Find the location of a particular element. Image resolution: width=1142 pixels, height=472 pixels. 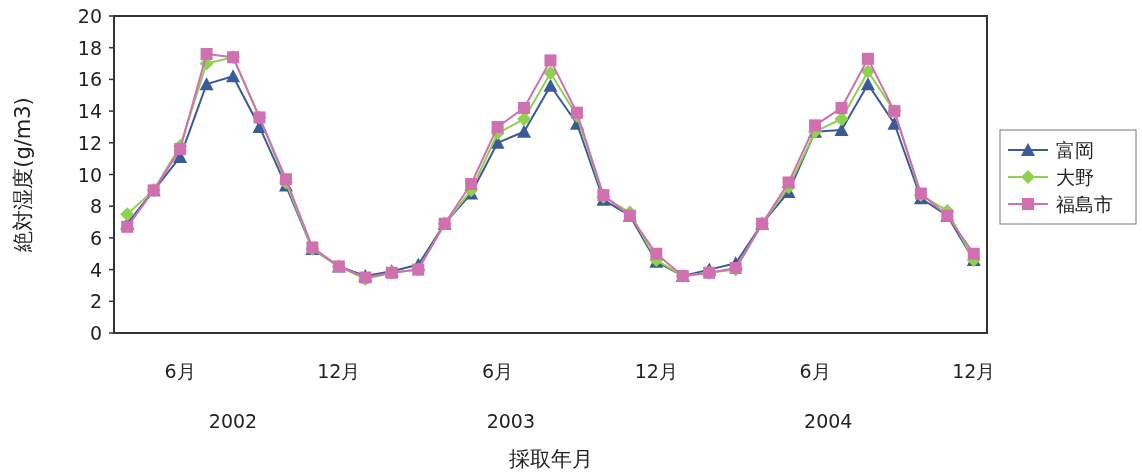

y-tick-label: 0 is located at coordinates (95, 333).